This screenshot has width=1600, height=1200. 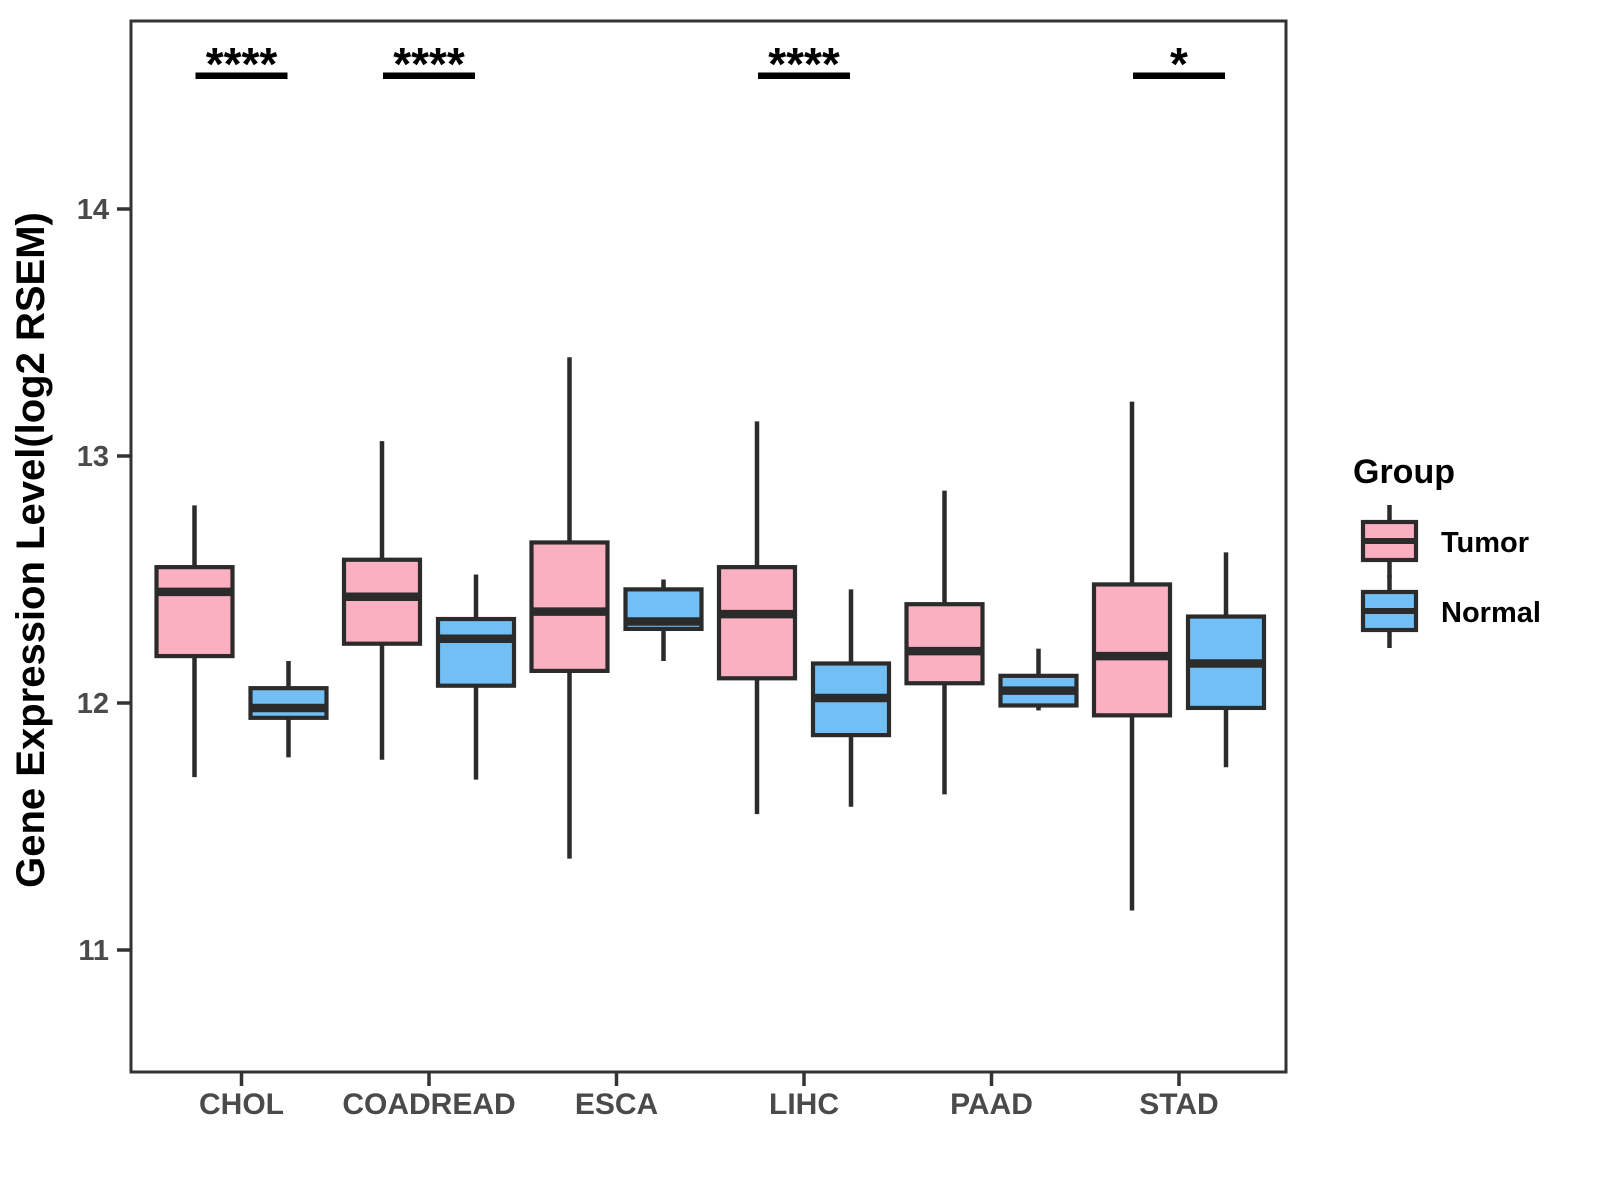 I want to click on y-tick-label-11: 11, so click(x=93, y=951).